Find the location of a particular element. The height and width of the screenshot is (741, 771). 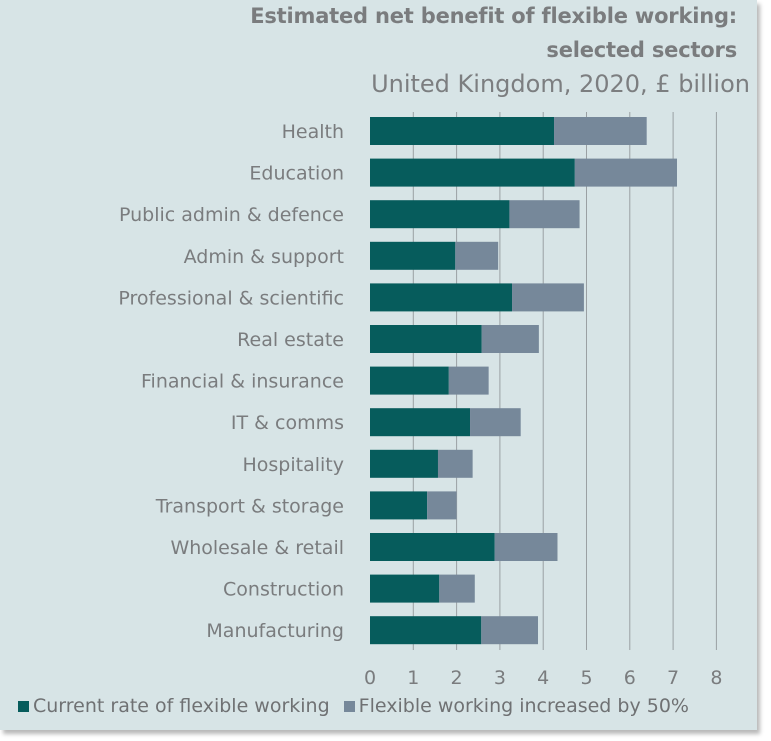

category-label: IT & comms is located at coordinates (287, 423).